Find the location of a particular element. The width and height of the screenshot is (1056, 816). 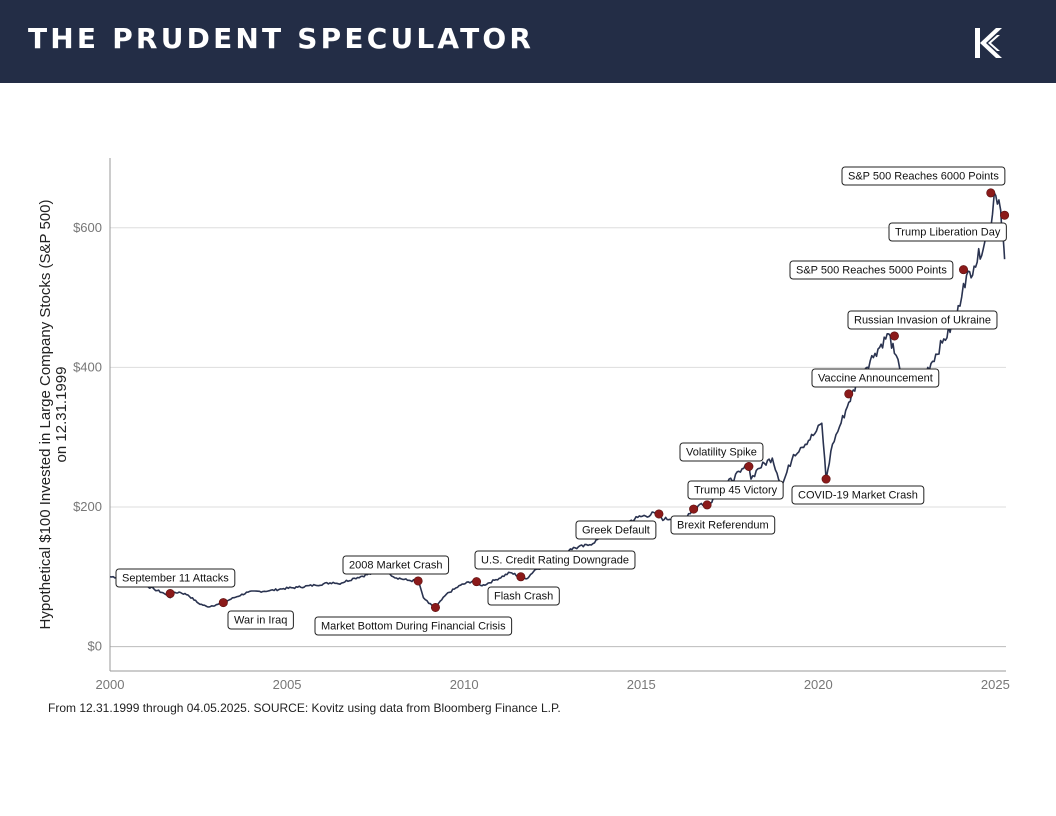

event-label-text: Volatility Spike is located at coordinates (721, 453).